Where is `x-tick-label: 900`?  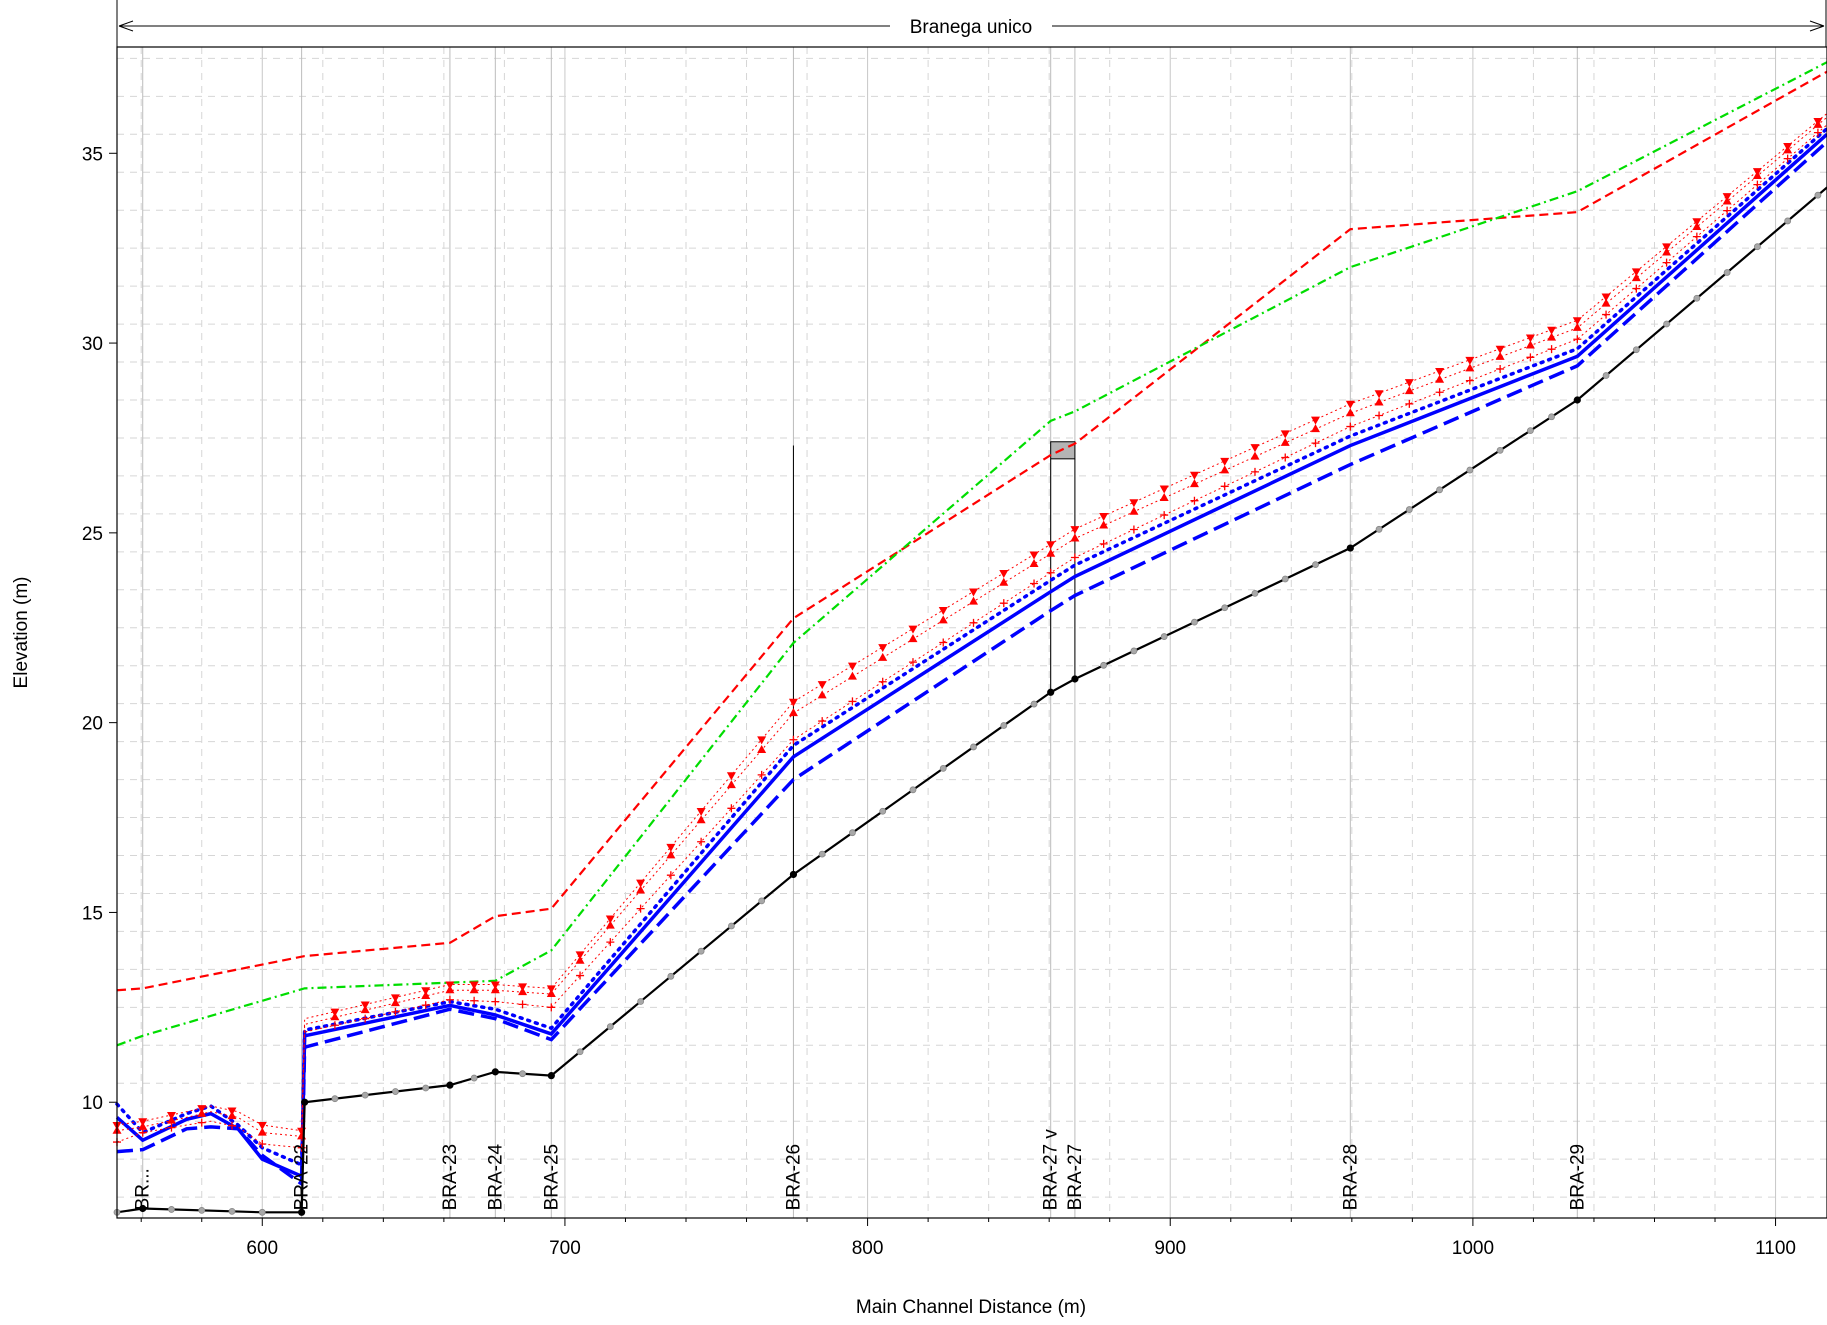 x-tick-label: 900 is located at coordinates (1170, 1248).